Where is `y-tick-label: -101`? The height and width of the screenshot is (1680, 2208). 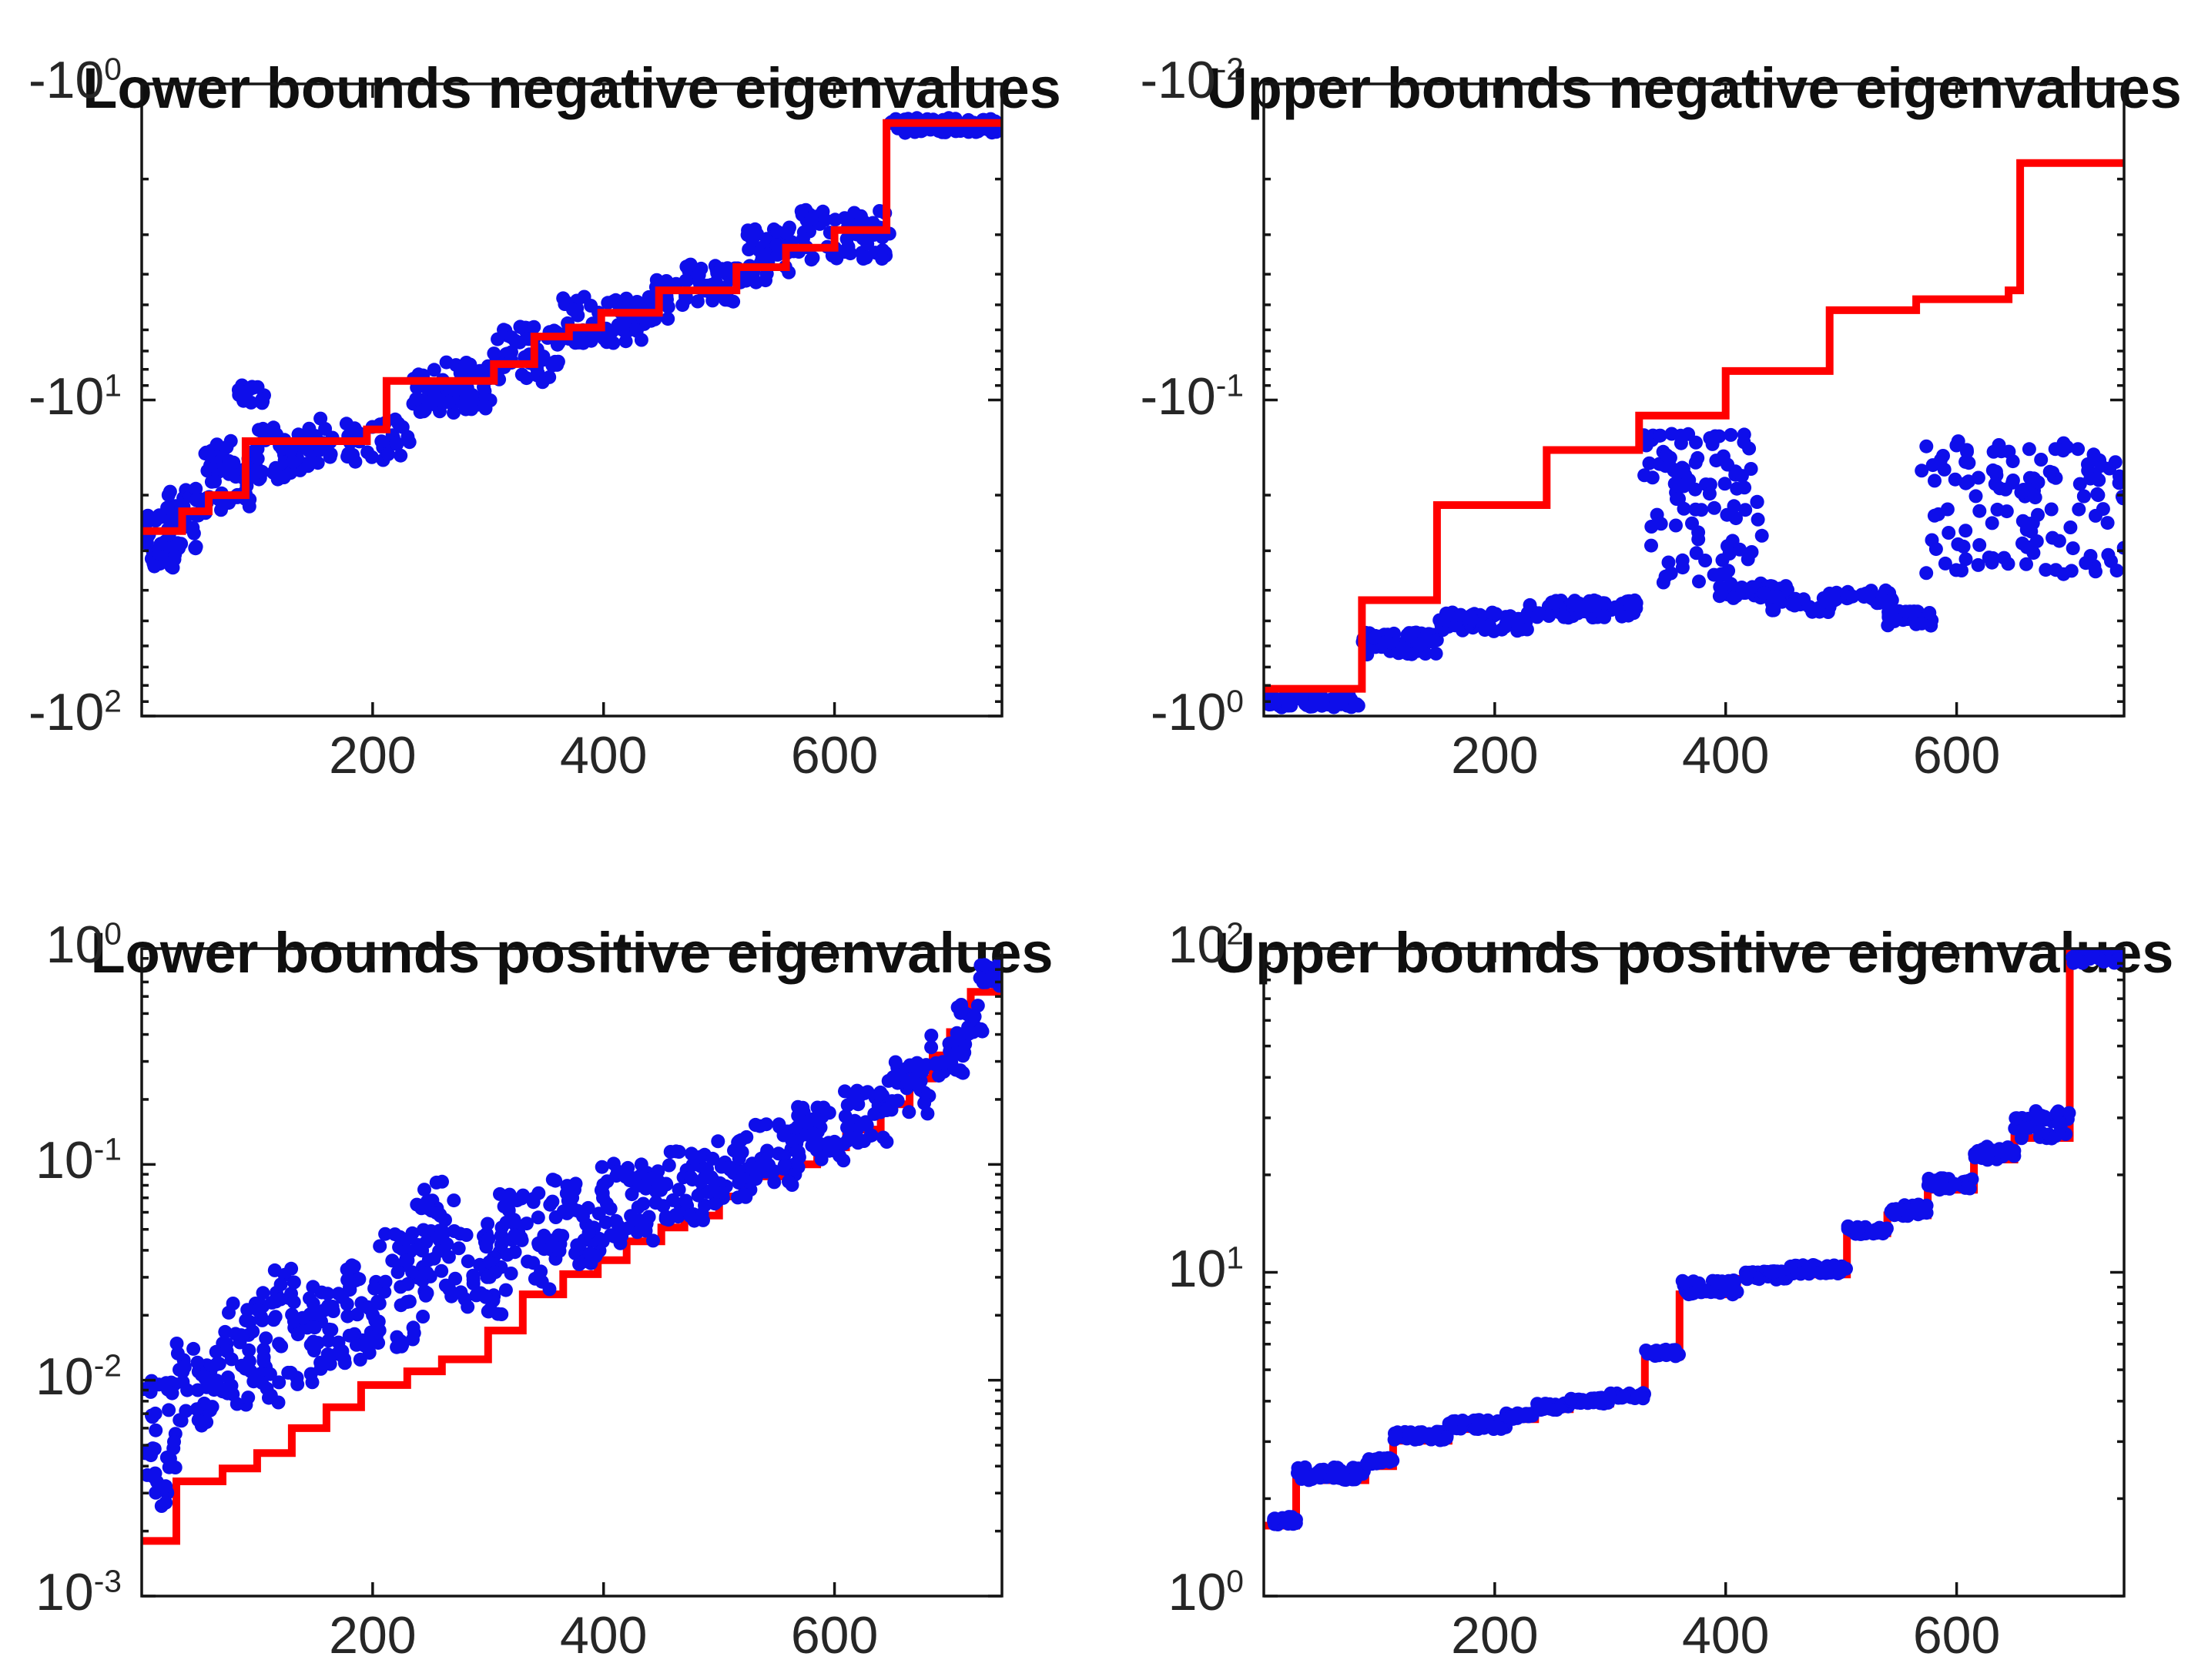 y-tick-label: -101 is located at coordinates (75, 396).